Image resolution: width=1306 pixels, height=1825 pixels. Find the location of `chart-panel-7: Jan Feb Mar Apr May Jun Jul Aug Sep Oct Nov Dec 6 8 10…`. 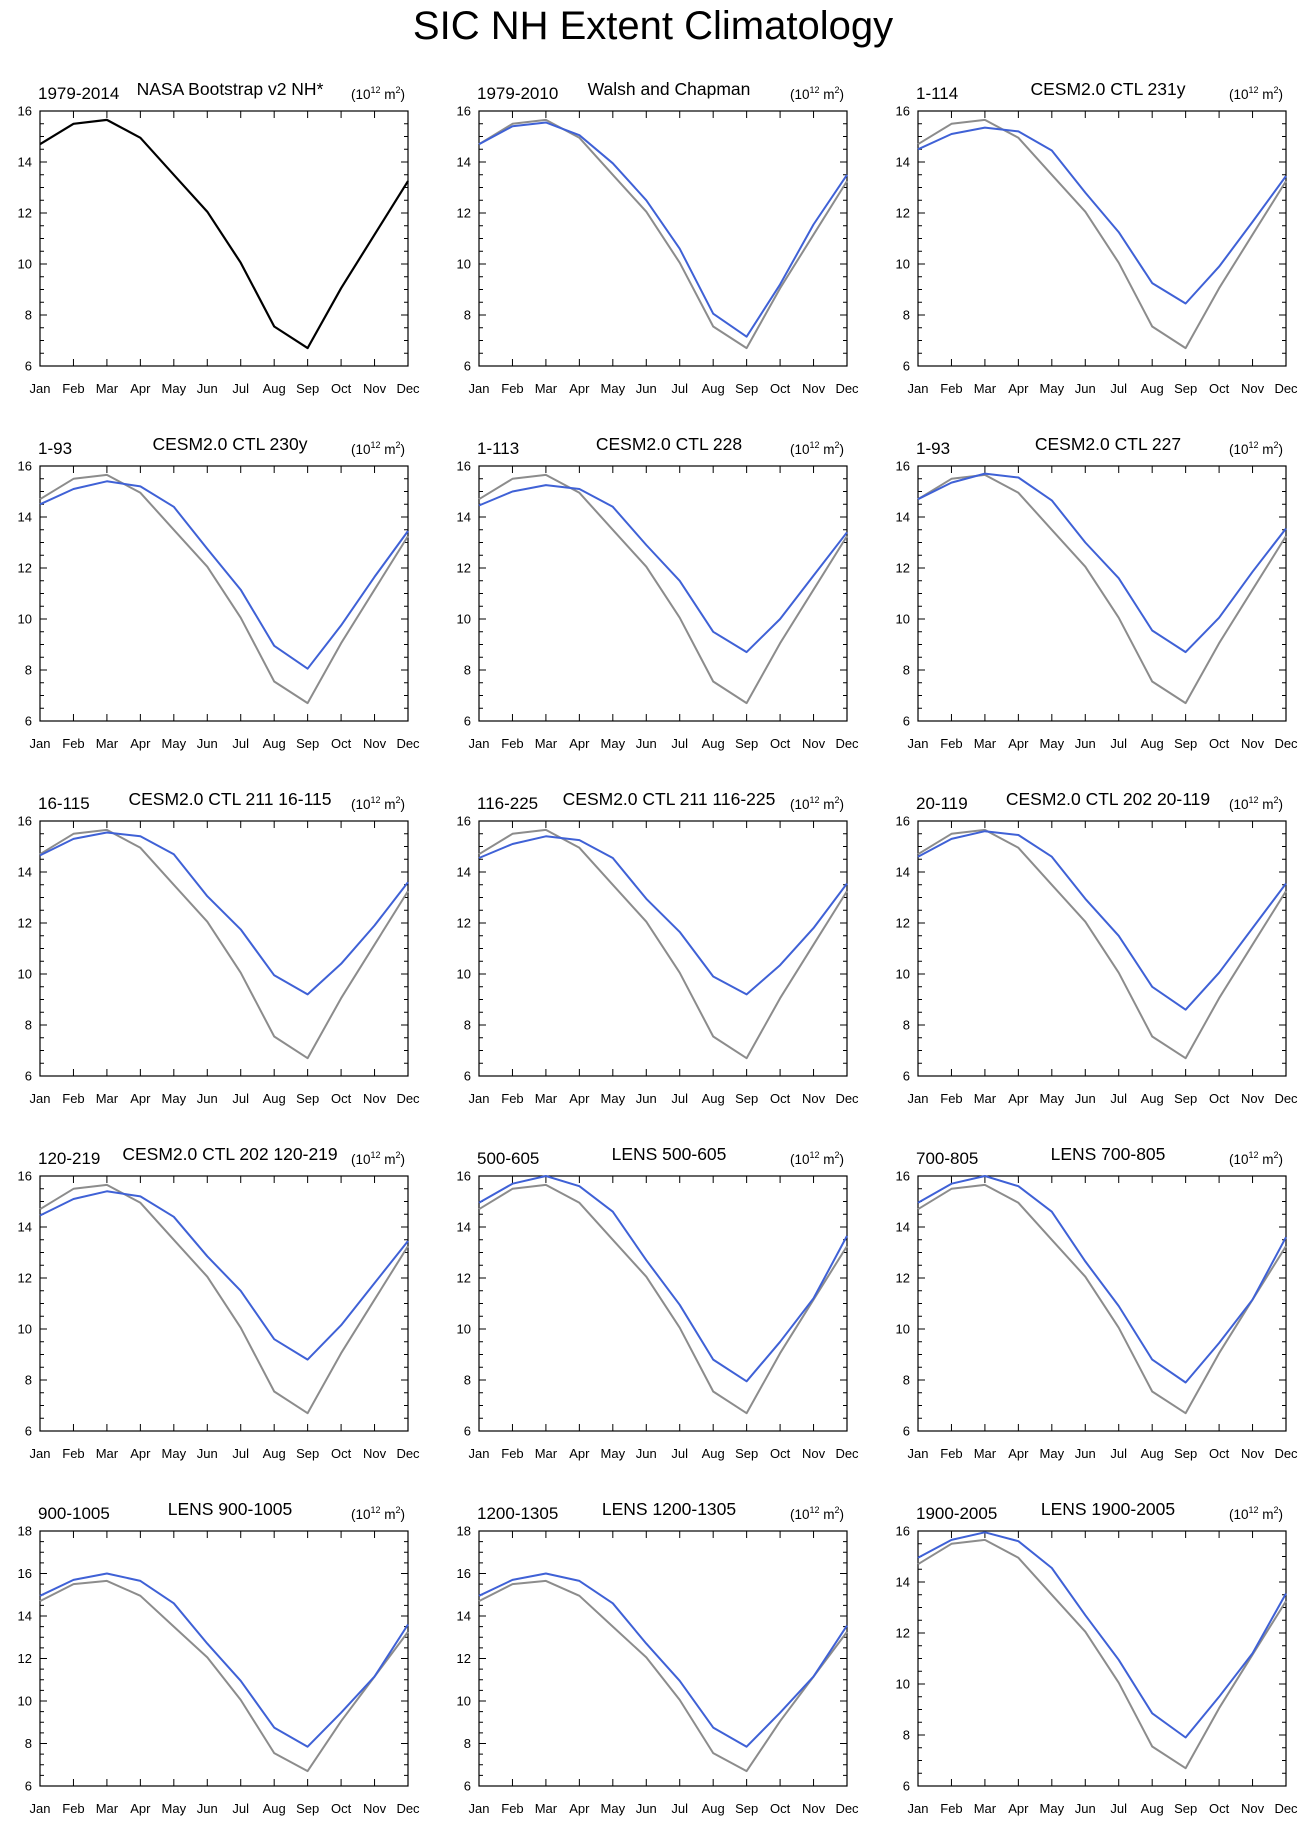

chart-panel-7: Jan Feb Mar Apr May Jun Jul Aug Sep Oct Nov Dec 6 8 10… is located at coordinates (219, 947).